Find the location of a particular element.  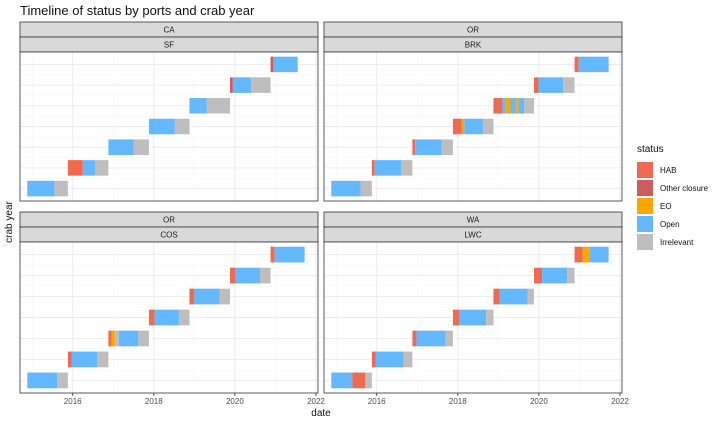

legend-label: Open is located at coordinates (670, 224).